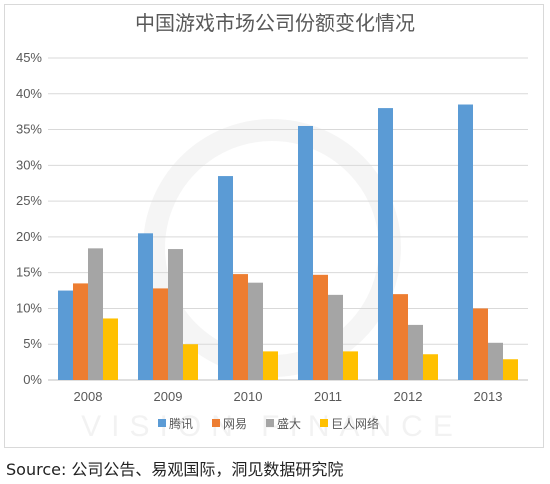 This screenshot has height=484, width=550. I want to click on y-tick-label: 15%, so click(29, 272).